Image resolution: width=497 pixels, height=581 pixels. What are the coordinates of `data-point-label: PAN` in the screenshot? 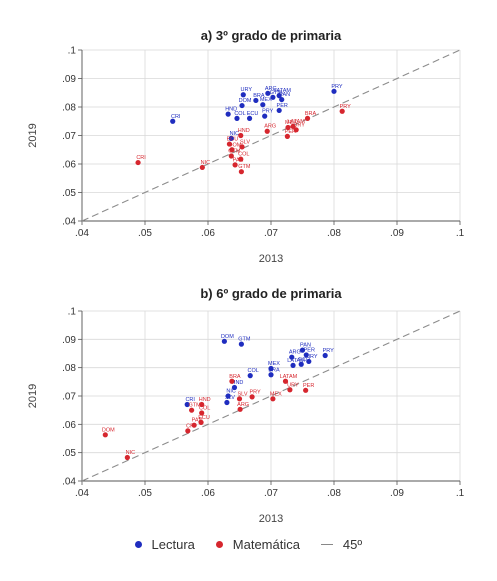 It's located at (284, 95).